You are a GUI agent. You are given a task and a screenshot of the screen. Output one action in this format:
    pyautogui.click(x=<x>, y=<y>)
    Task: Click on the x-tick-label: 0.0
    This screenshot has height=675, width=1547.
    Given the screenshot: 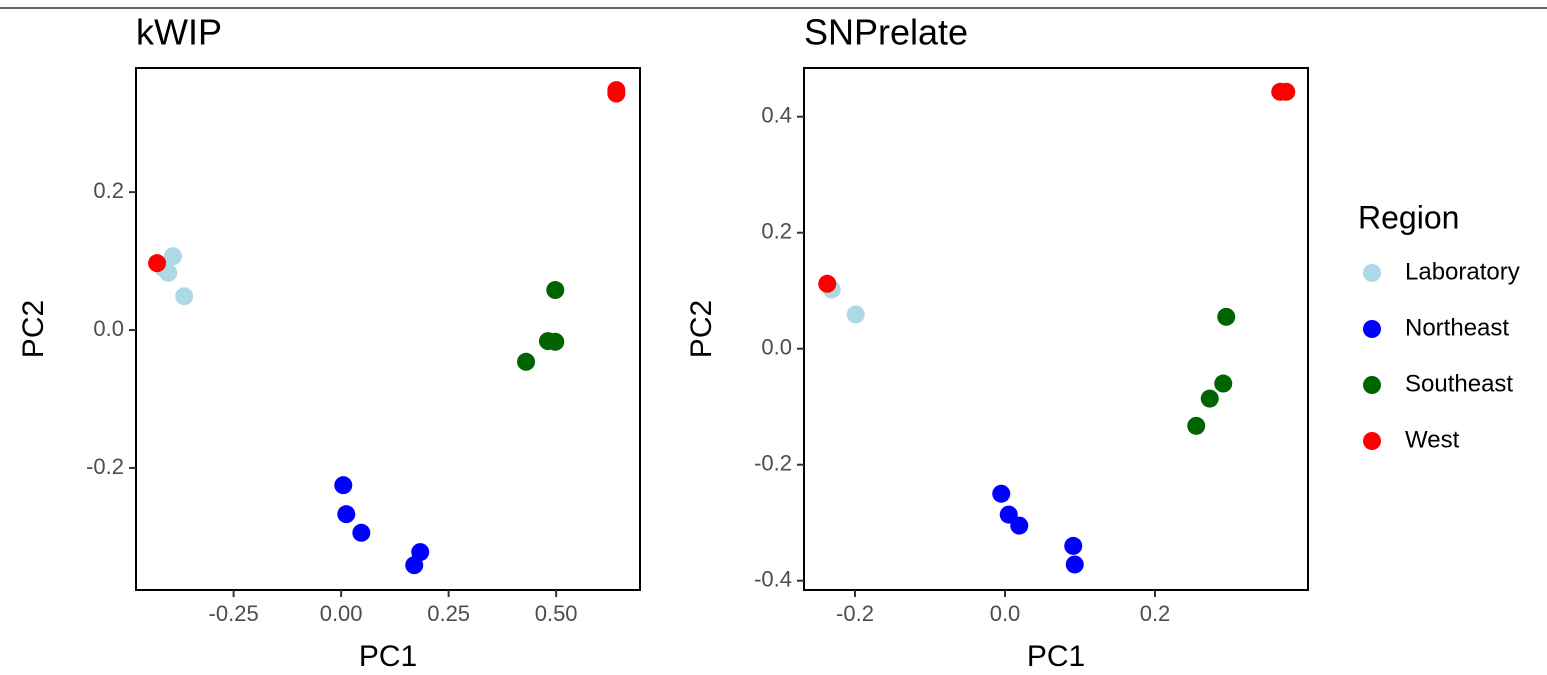 What is the action you would take?
    pyautogui.click(x=1005, y=613)
    